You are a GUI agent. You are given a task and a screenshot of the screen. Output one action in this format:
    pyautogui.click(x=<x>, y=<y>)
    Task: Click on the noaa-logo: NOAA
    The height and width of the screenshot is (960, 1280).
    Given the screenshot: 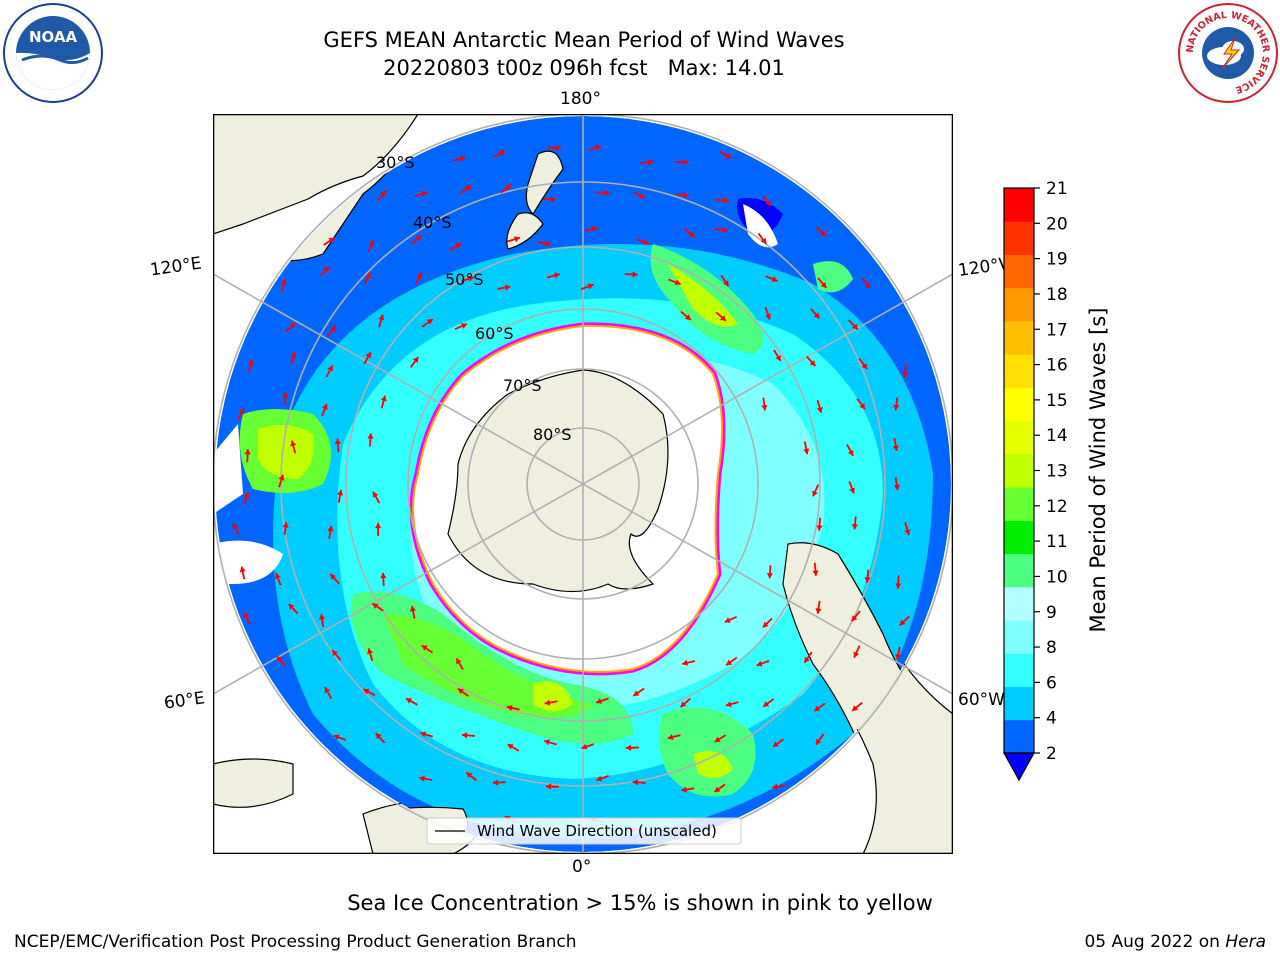 What is the action you would take?
    pyautogui.click(x=53, y=53)
    